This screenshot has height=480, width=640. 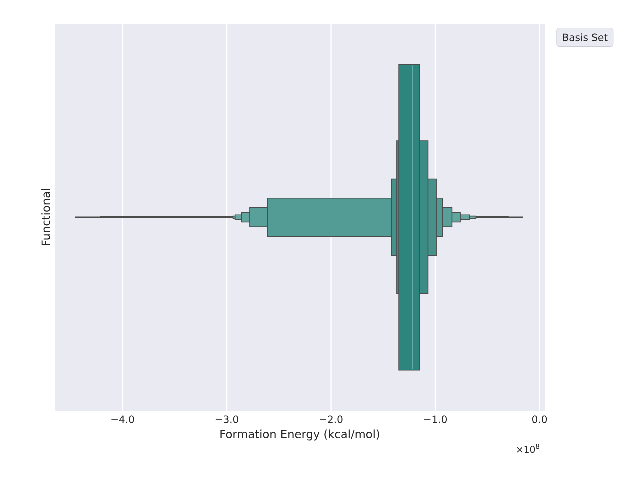 I want to click on x-tick-label: −3.0, so click(x=227, y=420).